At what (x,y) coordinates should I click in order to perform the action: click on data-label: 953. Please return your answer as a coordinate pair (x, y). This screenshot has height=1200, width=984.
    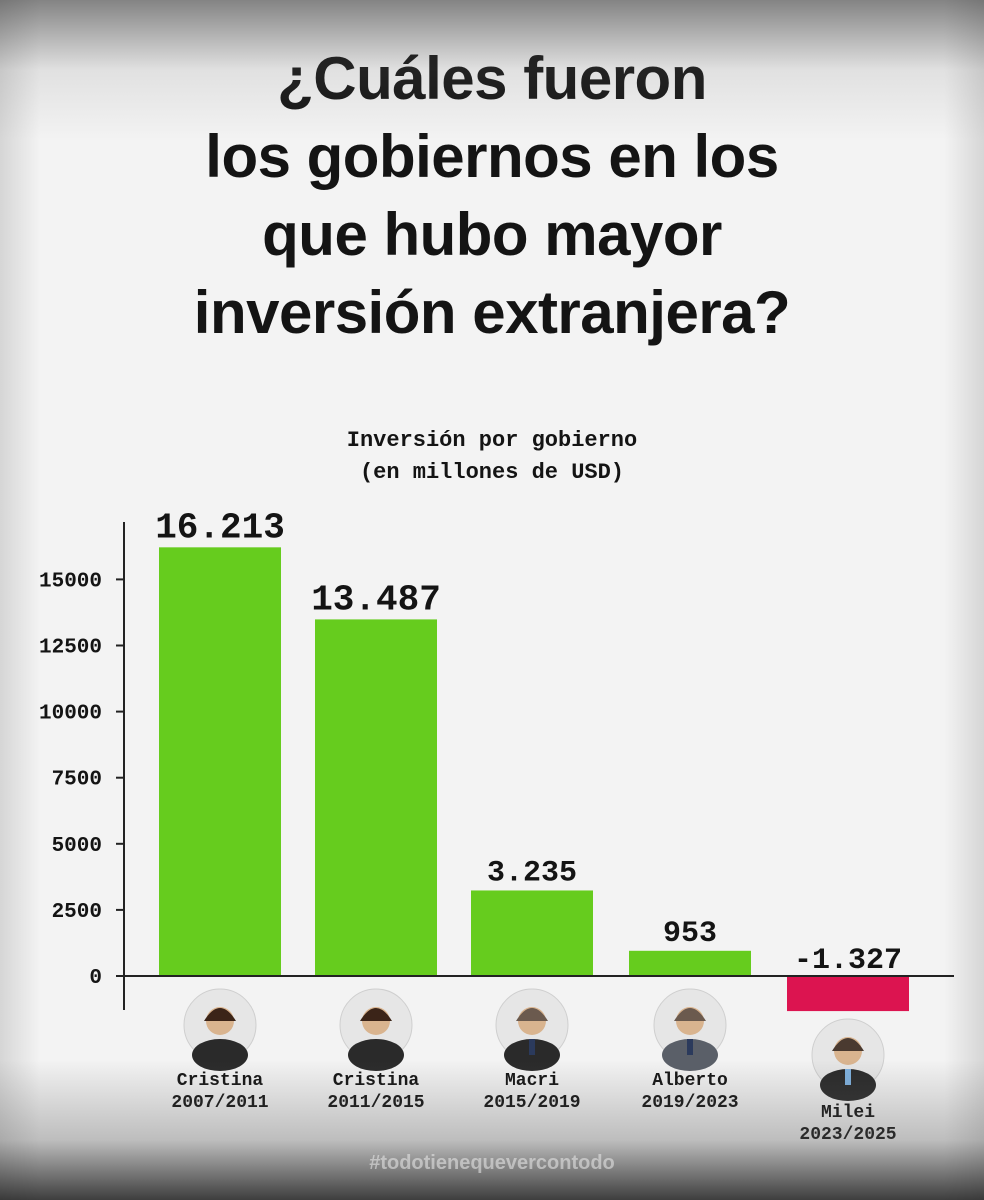
    Looking at the image, I should click on (690, 934).